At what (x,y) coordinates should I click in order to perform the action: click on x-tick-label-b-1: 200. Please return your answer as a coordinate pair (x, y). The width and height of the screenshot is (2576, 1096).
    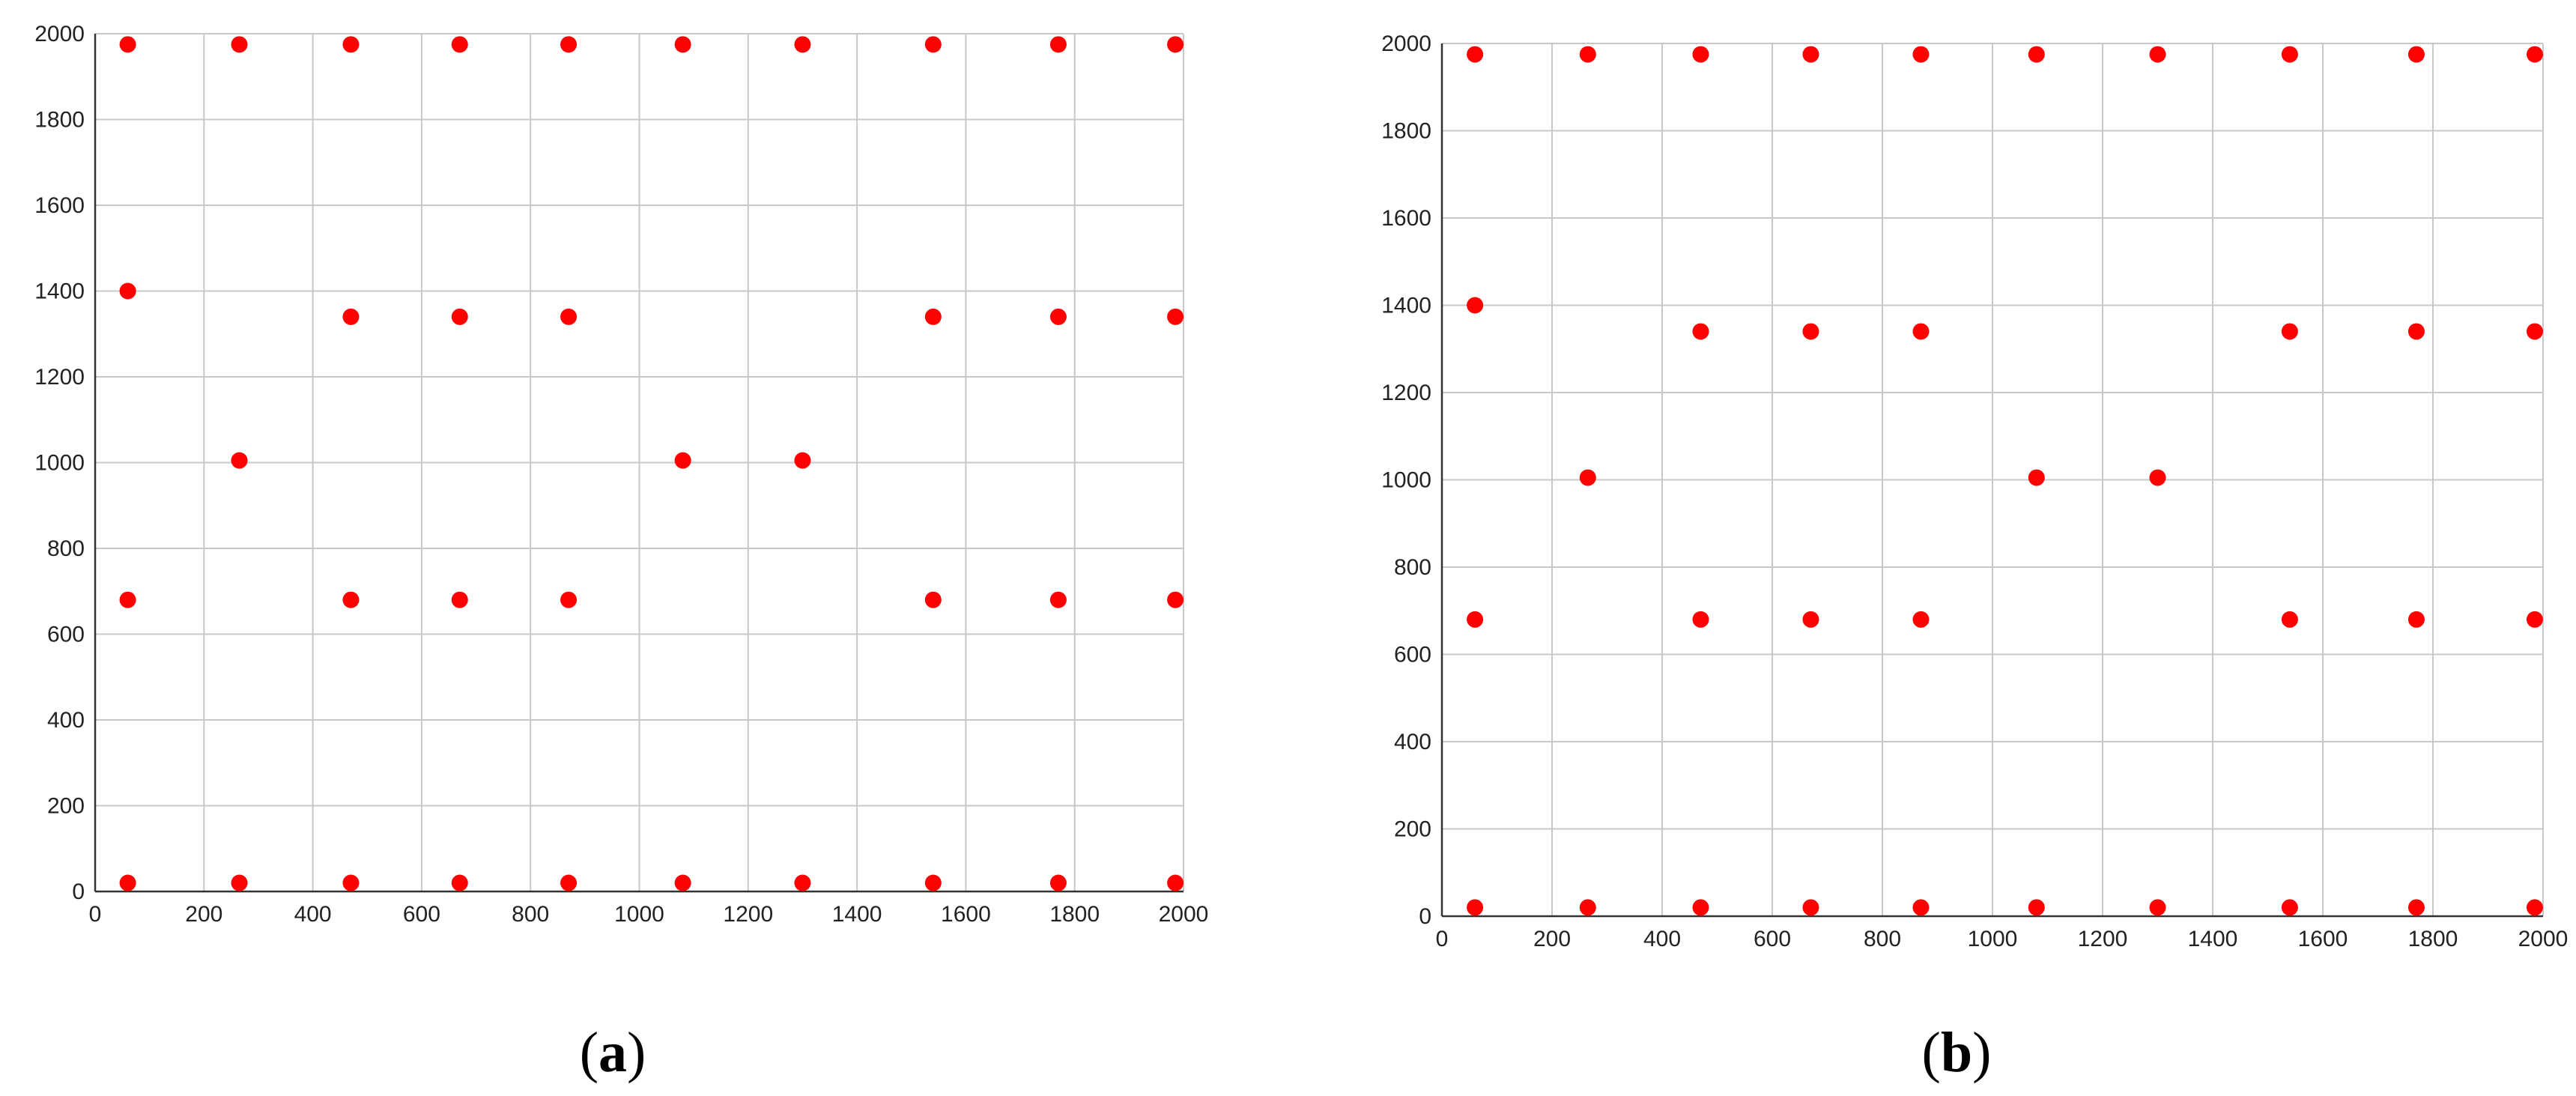
    Looking at the image, I should click on (1552, 939).